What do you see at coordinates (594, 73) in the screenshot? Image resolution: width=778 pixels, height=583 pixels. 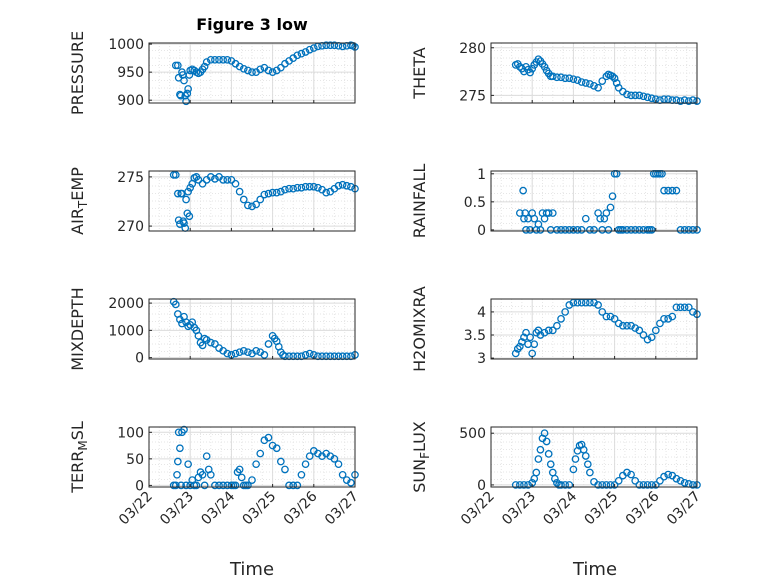 I see `axes-box-theta` at bounding box center [594, 73].